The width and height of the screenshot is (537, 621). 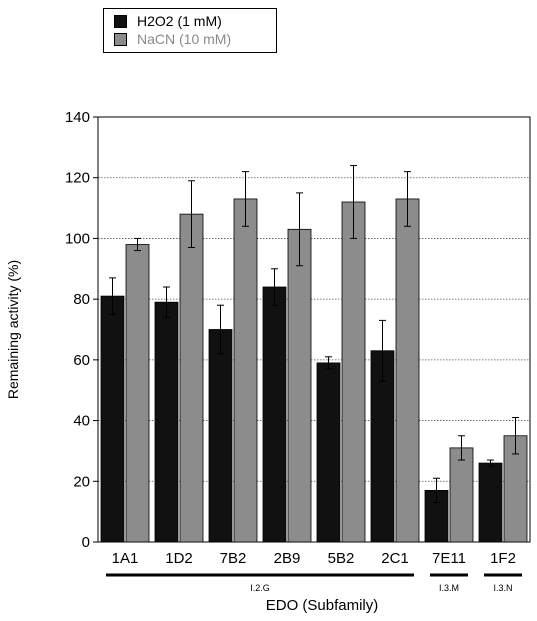 What do you see at coordinates (77, 178) in the screenshot?
I see `y-tick-label: 120` at bounding box center [77, 178].